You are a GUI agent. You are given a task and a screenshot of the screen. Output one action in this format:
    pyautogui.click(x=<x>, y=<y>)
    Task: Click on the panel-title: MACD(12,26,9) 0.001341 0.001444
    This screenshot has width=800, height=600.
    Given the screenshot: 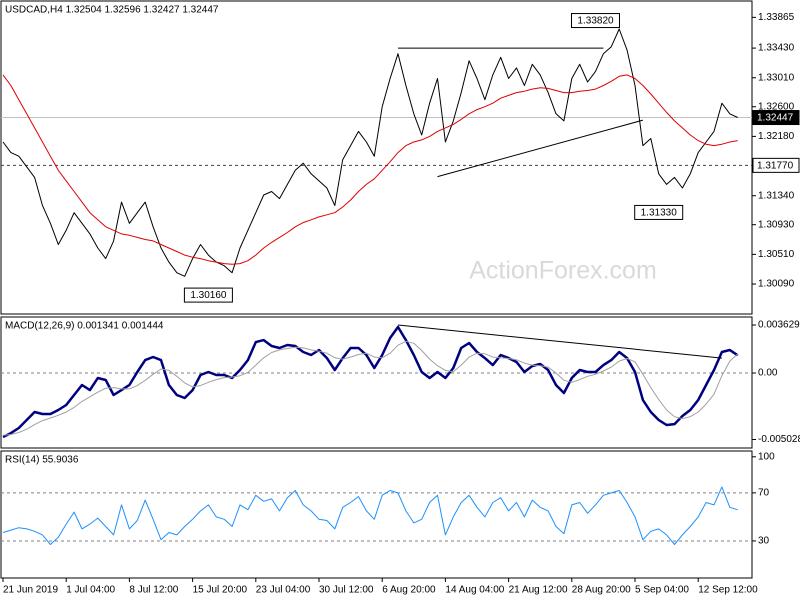 What is the action you would take?
    pyautogui.click(x=84, y=326)
    